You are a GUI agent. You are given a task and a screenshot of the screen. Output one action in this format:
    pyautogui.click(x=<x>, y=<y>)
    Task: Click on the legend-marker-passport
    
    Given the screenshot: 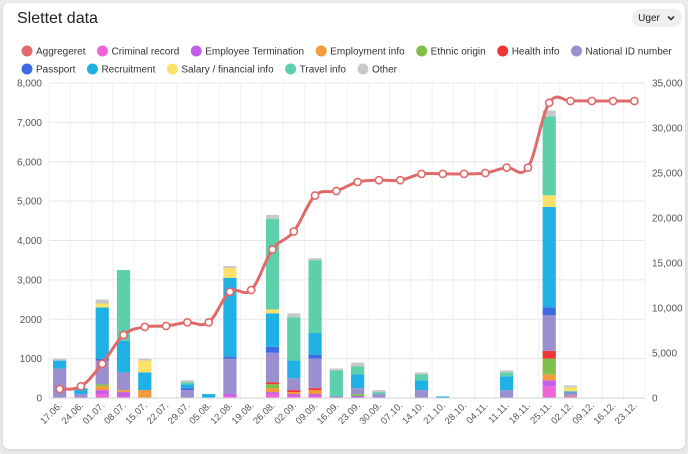 What is the action you would take?
    pyautogui.click(x=27, y=69)
    